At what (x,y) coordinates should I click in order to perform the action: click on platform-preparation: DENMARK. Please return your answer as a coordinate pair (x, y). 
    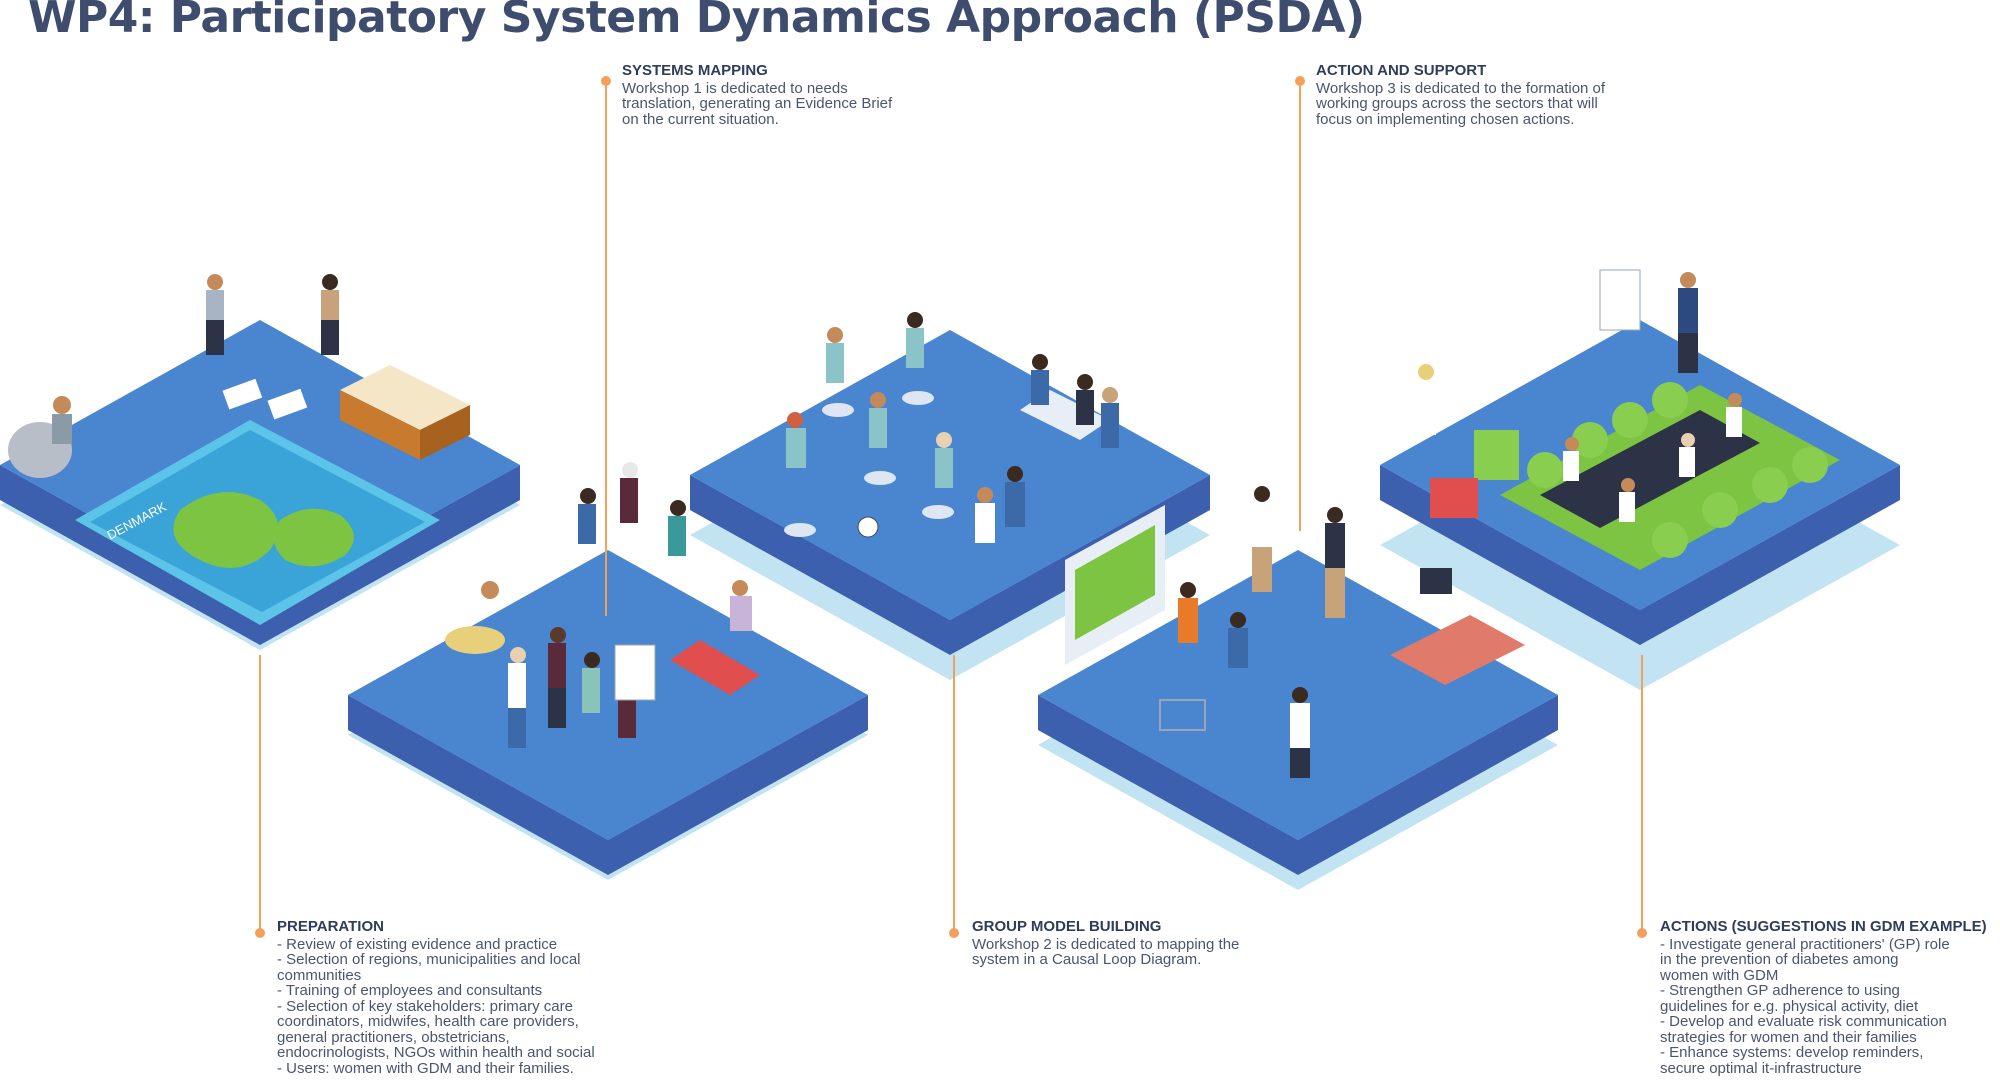
    Looking at the image, I should click on (260, 459).